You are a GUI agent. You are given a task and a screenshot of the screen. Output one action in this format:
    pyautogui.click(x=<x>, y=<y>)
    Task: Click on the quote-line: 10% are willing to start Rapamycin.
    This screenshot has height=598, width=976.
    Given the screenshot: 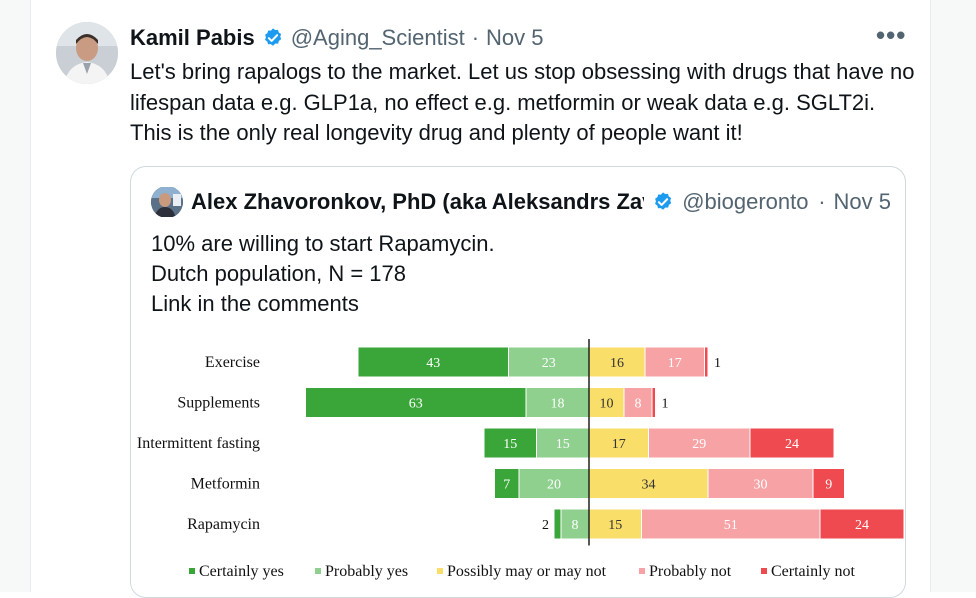 What is the action you would take?
    pyautogui.click(x=323, y=243)
    